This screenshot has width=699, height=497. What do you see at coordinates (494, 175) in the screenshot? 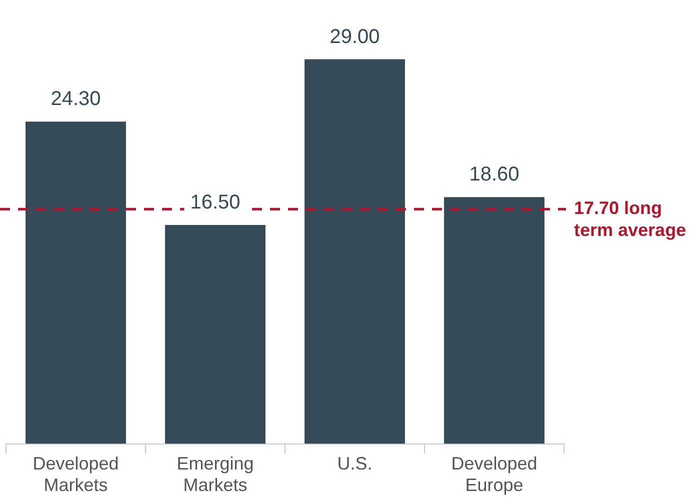
I see `data-label: 18.60` at bounding box center [494, 175].